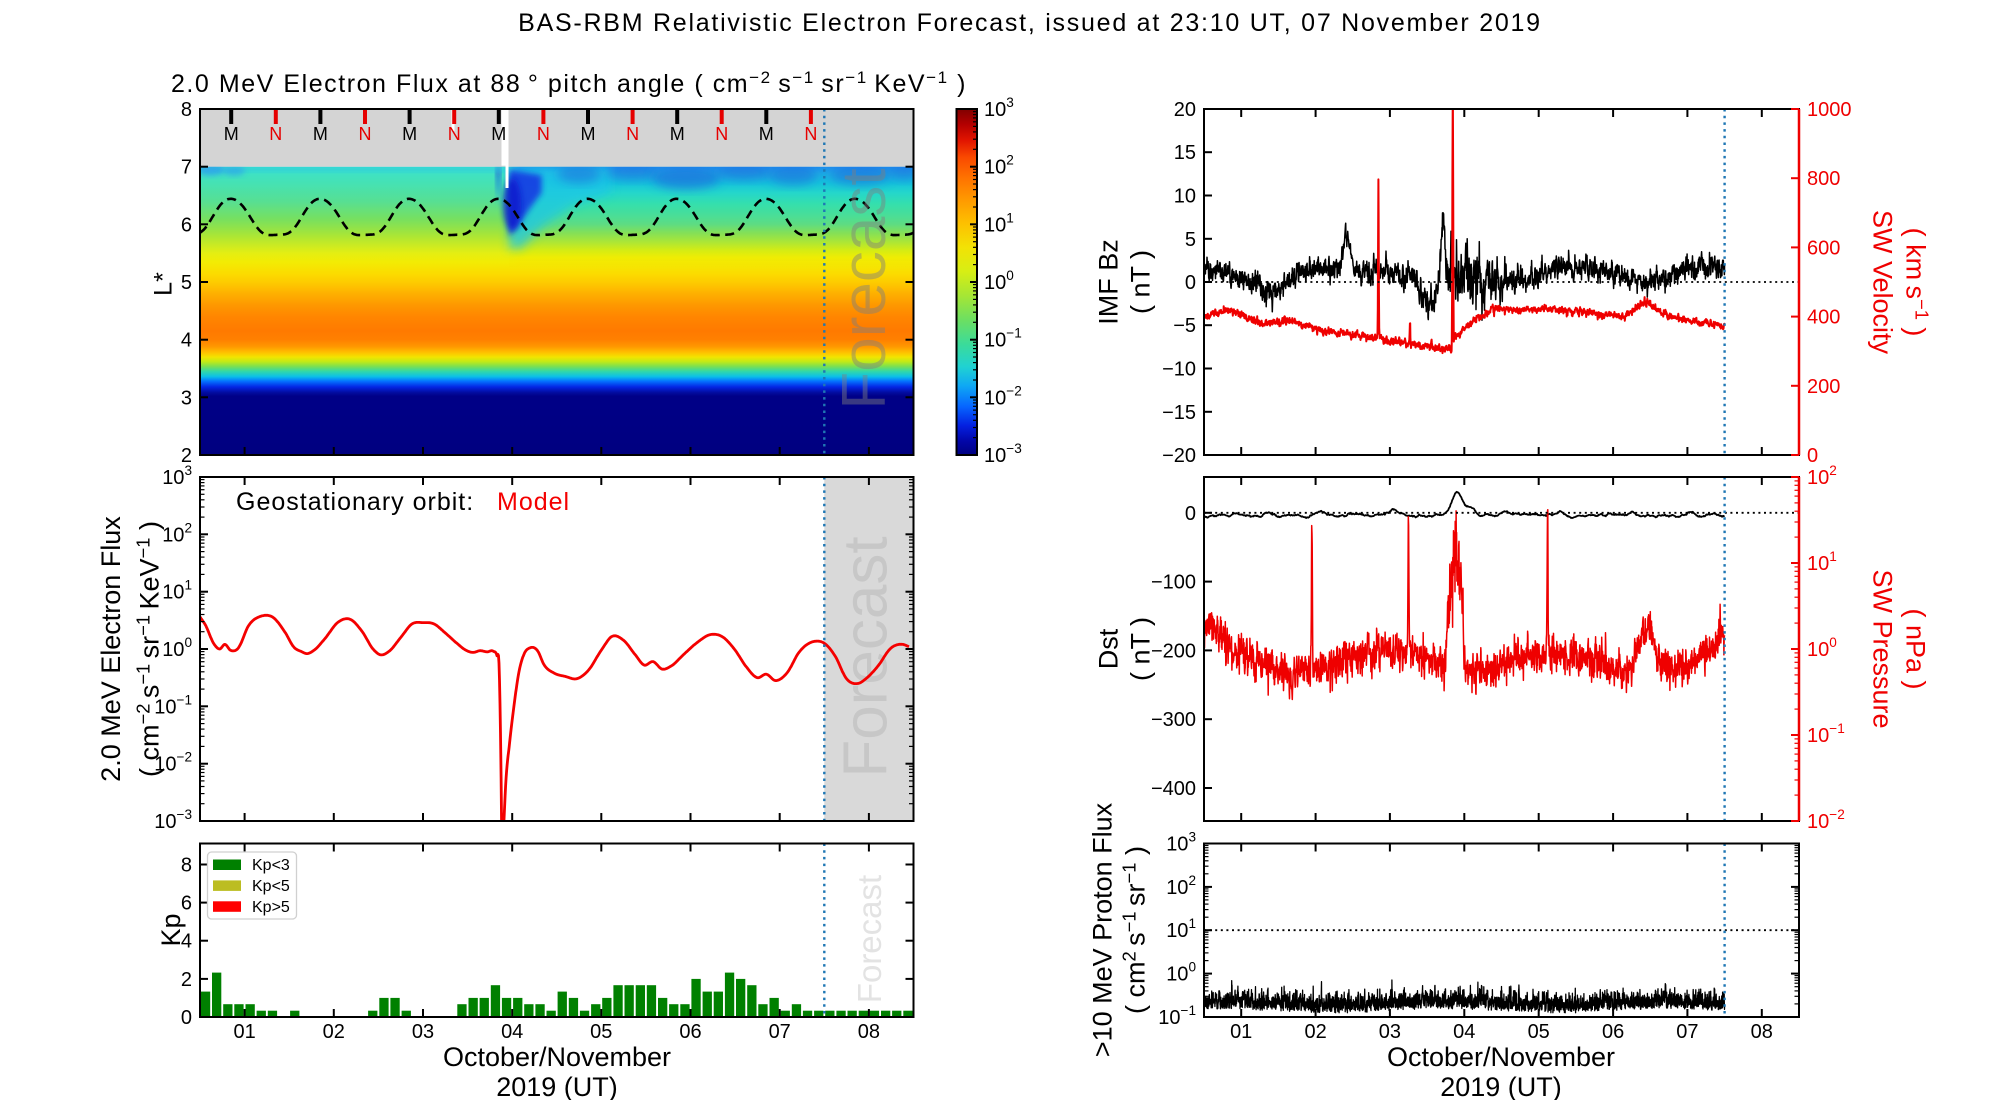 The image size is (2000, 1100). What do you see at coordinates (1109, 282) in the screenshot?
I see `svg-text: IMF Bz` at bounding box center [1109, 282].